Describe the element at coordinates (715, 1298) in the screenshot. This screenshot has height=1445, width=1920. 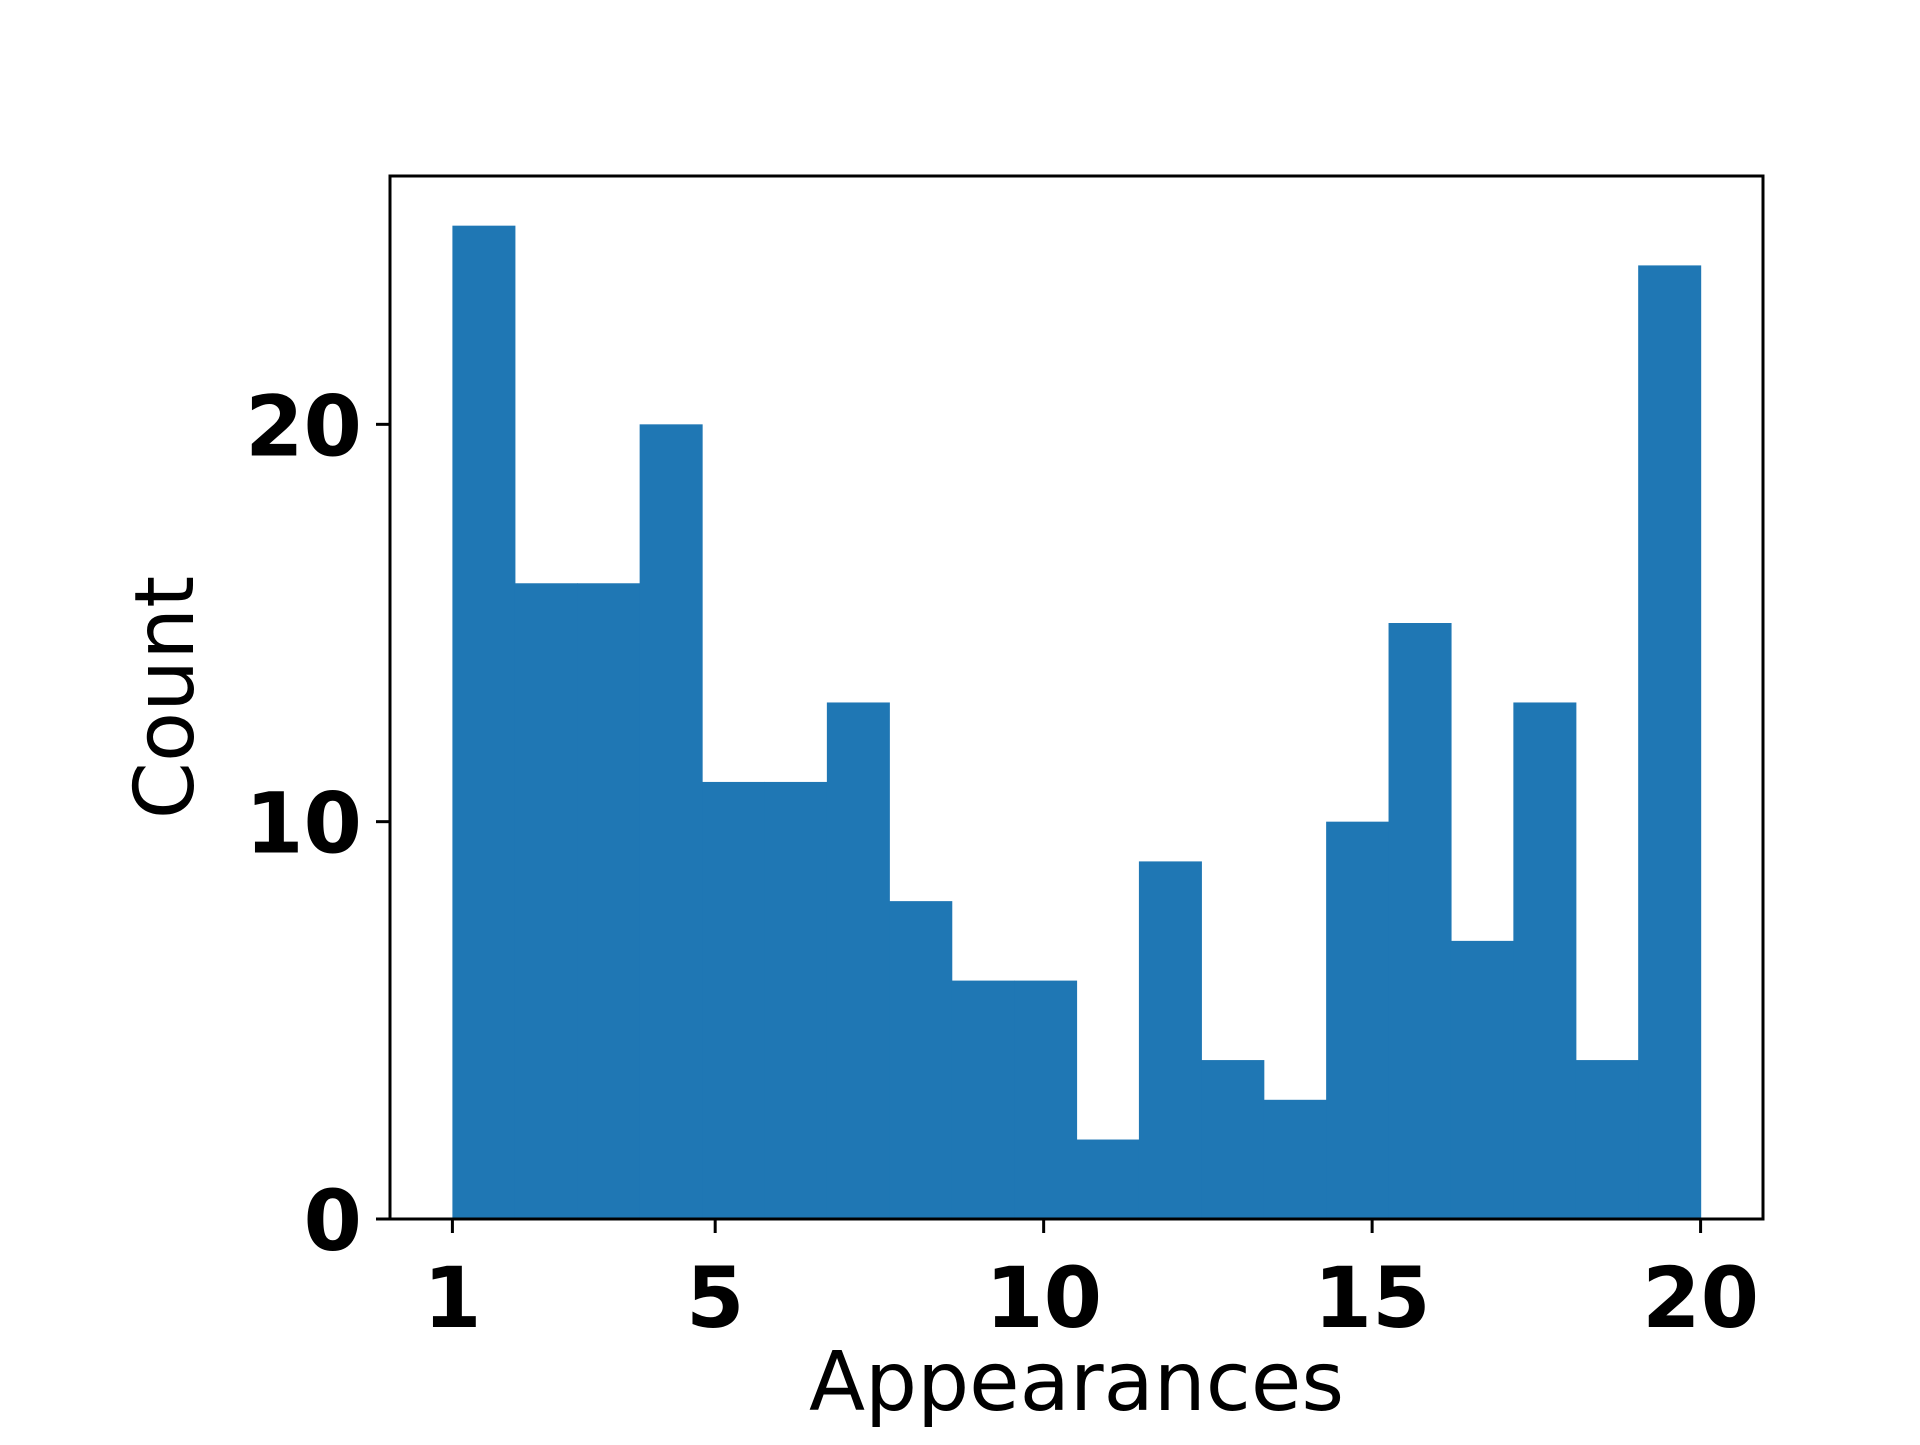
I see `x-tick-label: 5` at that location.